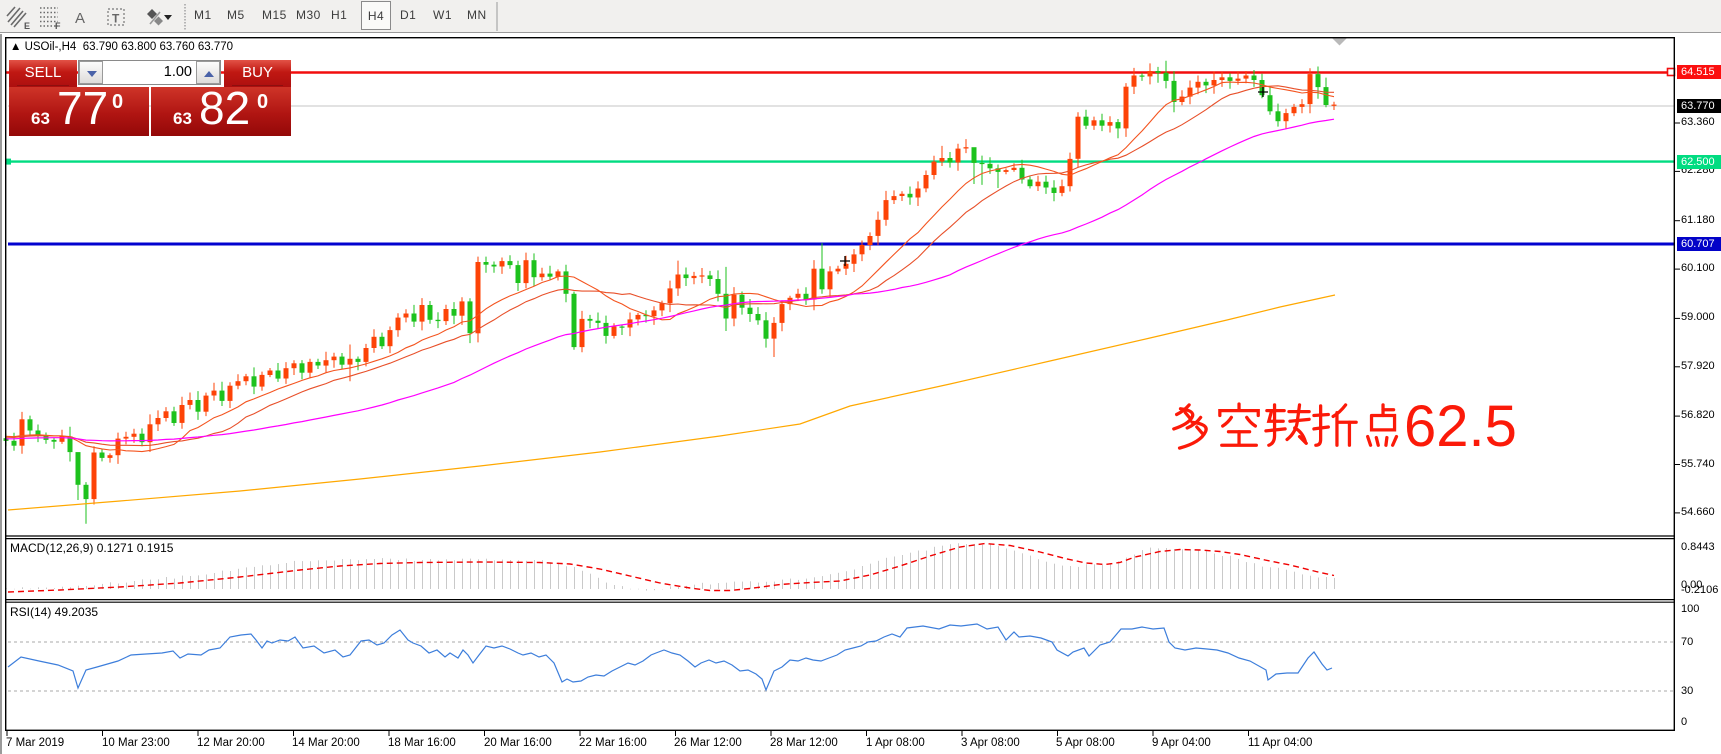 The image size is (1721, 754). What do you see at coordinates (58, 26) in the screenshot?
I see `svg-text: F` at bounding box center [58, 26].